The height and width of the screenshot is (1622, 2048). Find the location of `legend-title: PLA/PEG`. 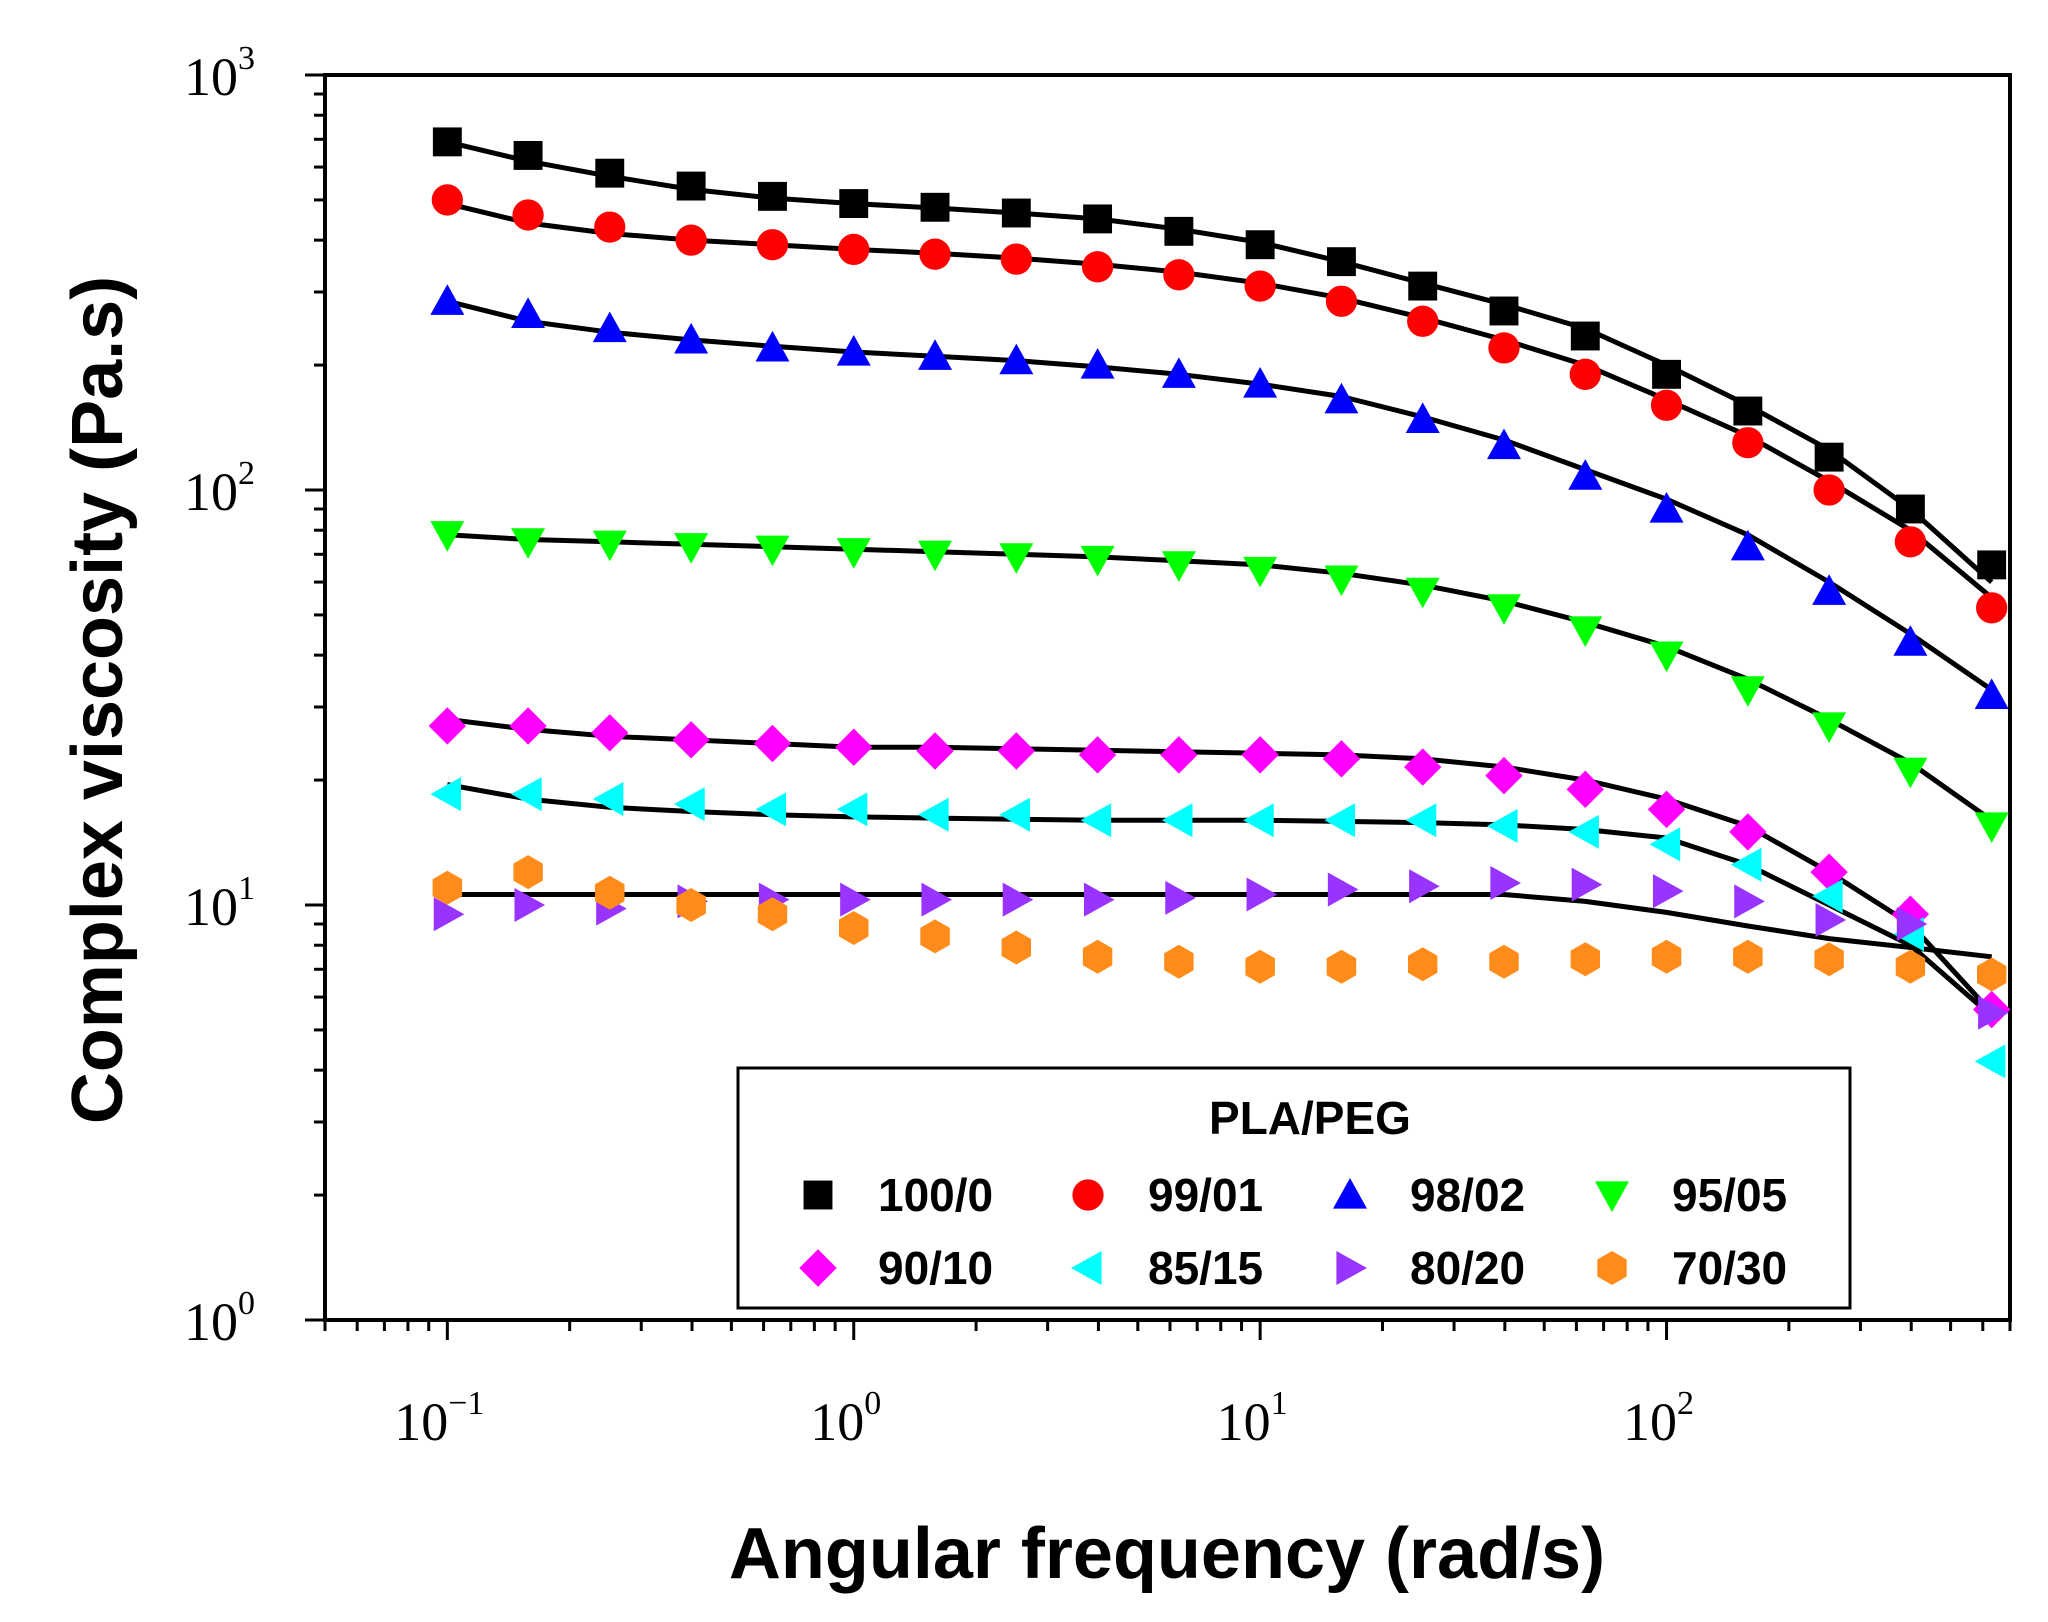

legend-title: PLA/PEG is located at coordinates (1310, 1118).